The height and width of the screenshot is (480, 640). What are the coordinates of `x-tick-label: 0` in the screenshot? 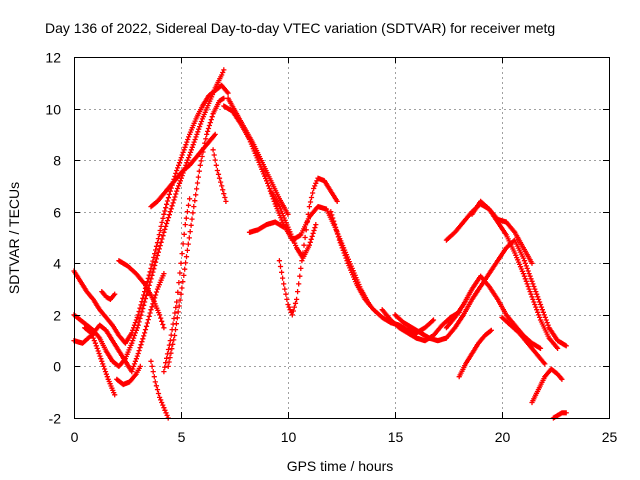 It's located at (75, 437).